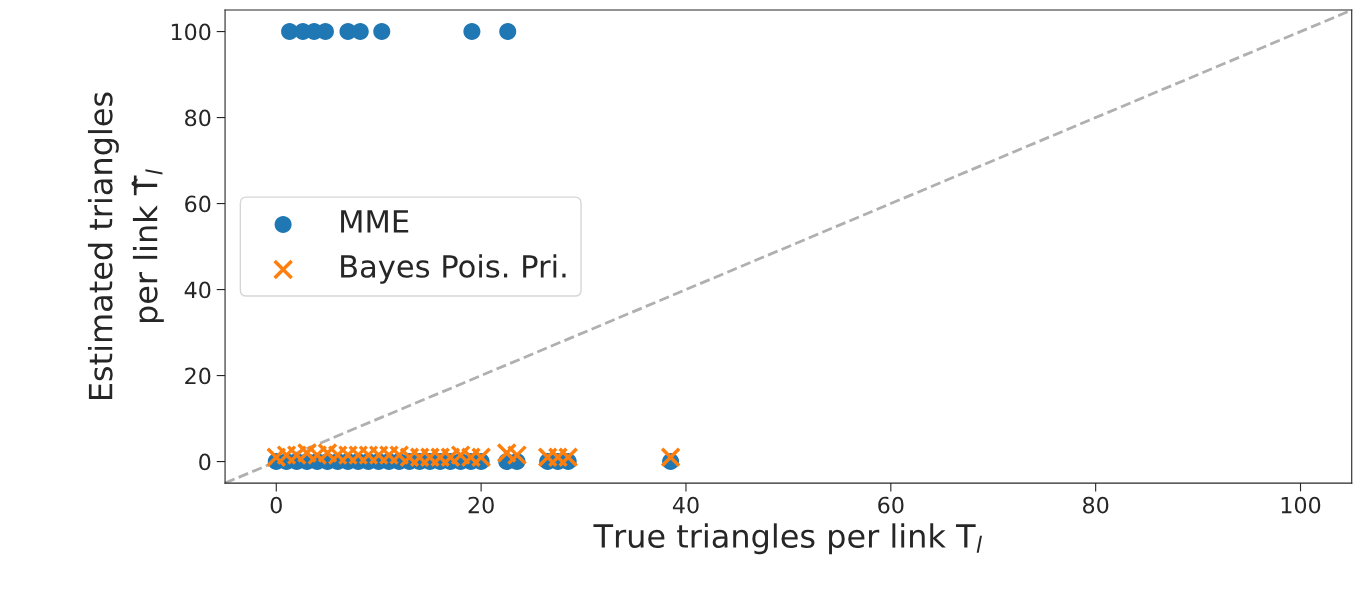 The height and width of the screenshot is (592, 1364). What do you see at coordinates (375, 221) in the screenshot?
I see `legend-label: MME` at bounding box center [375, 221].